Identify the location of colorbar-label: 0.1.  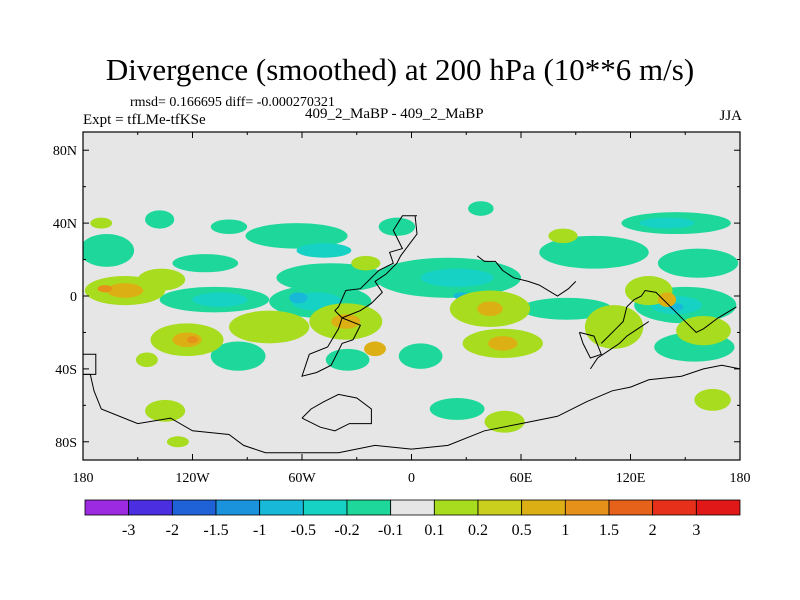
(434, 530).